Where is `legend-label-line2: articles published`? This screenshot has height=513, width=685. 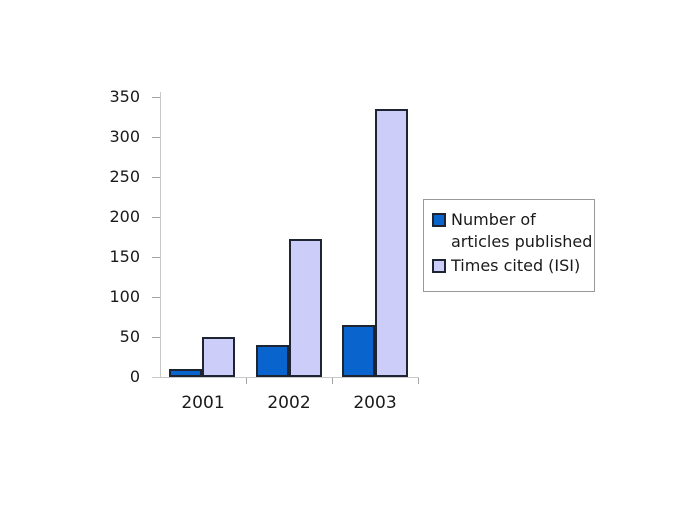
legend-label-line2: articles published is located at coordinates (522, 241).